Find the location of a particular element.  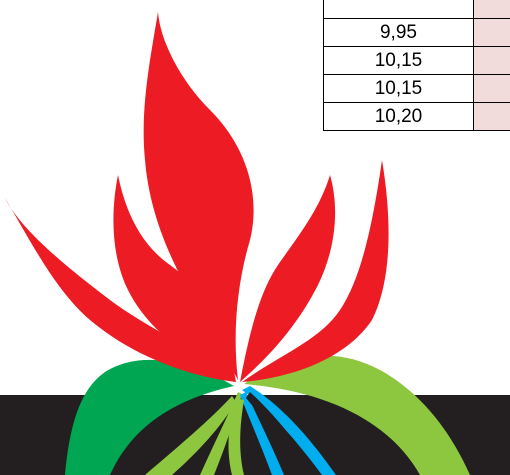

root-dark is located at coordinates (283, 433).